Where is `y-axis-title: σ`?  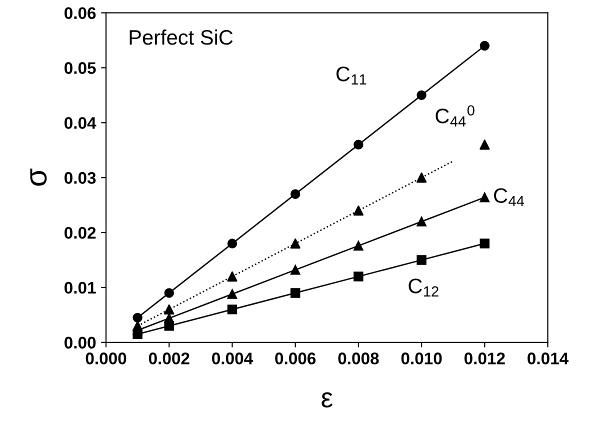
y-axis-title: σ is located at coordinates (38, 177).